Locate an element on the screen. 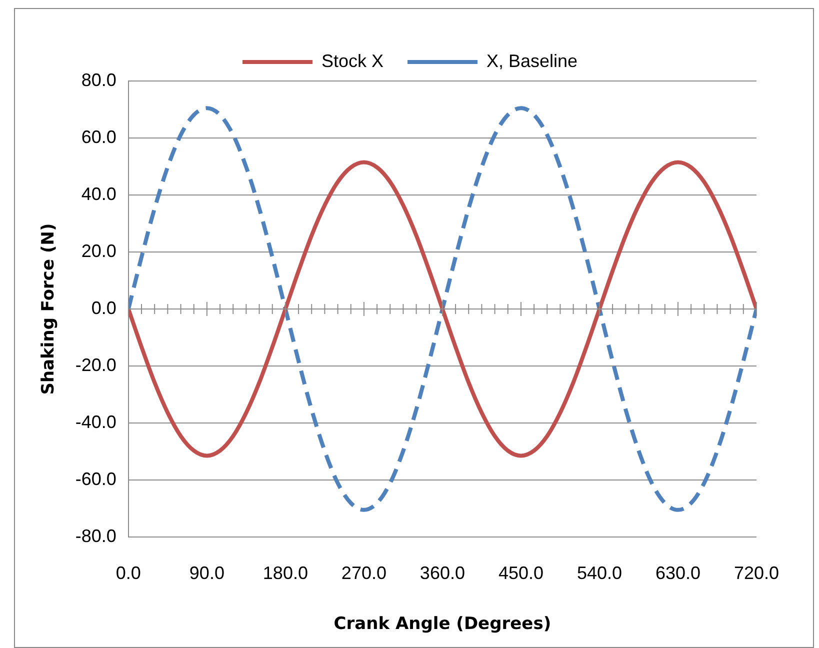 The image size is (819, 648). y-tick-label: -80.0 is located at coordinates (95, 536).